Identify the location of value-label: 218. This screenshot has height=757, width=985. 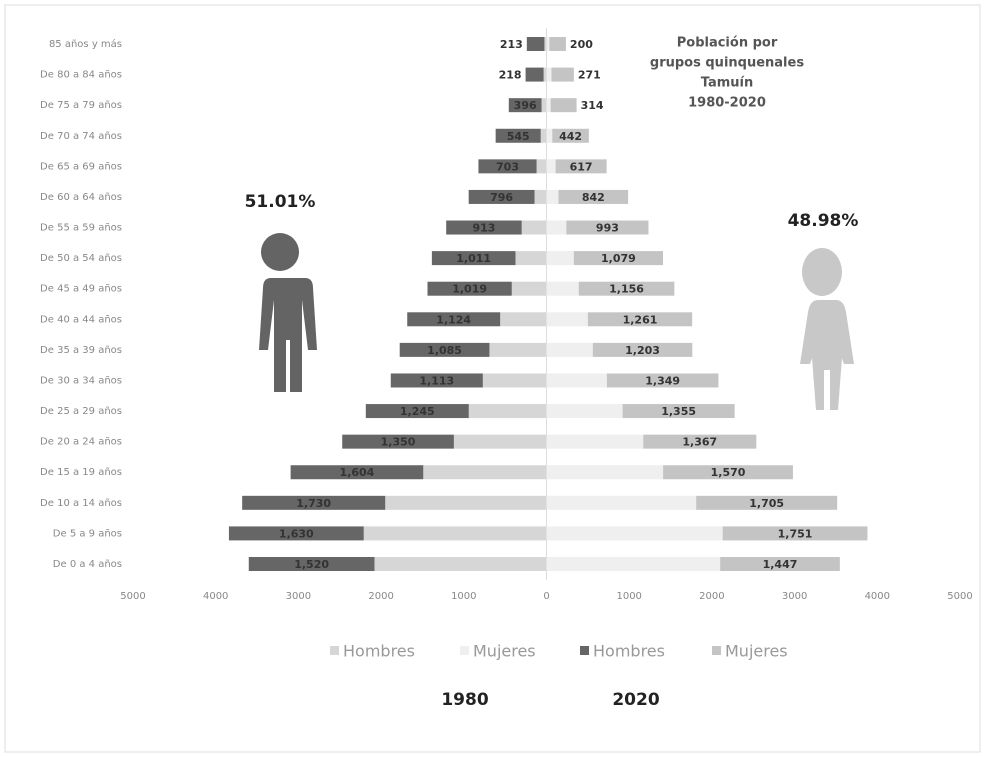
(510, 75).